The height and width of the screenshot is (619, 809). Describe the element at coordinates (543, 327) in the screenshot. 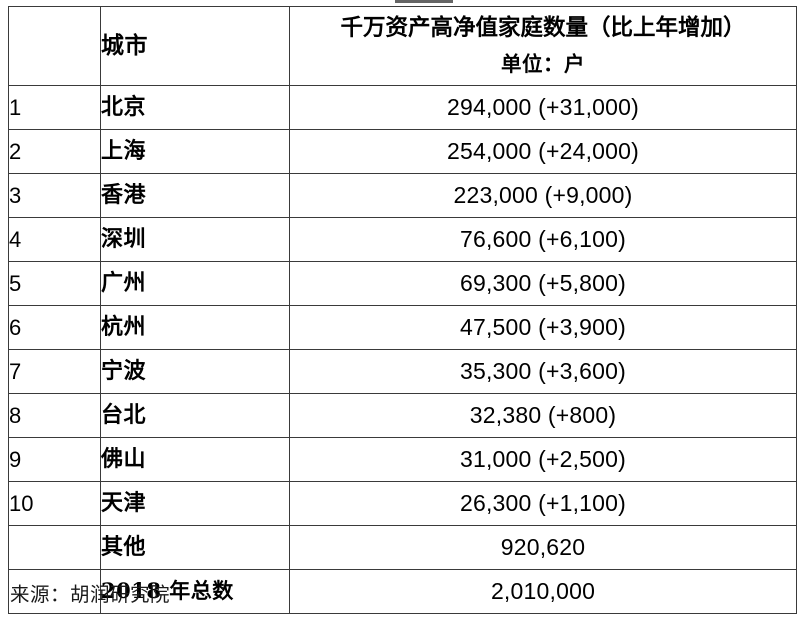

I see `cell-value: 47,500 (+3,900)` at that location.